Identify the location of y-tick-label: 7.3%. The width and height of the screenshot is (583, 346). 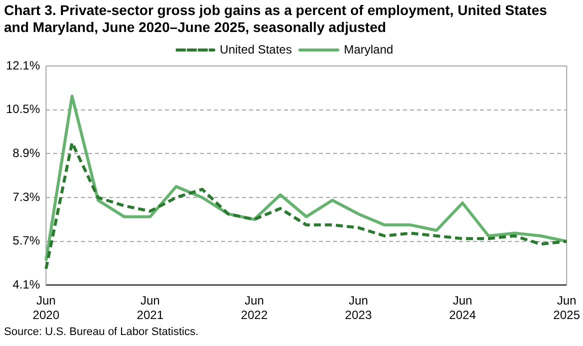
(26, 197).